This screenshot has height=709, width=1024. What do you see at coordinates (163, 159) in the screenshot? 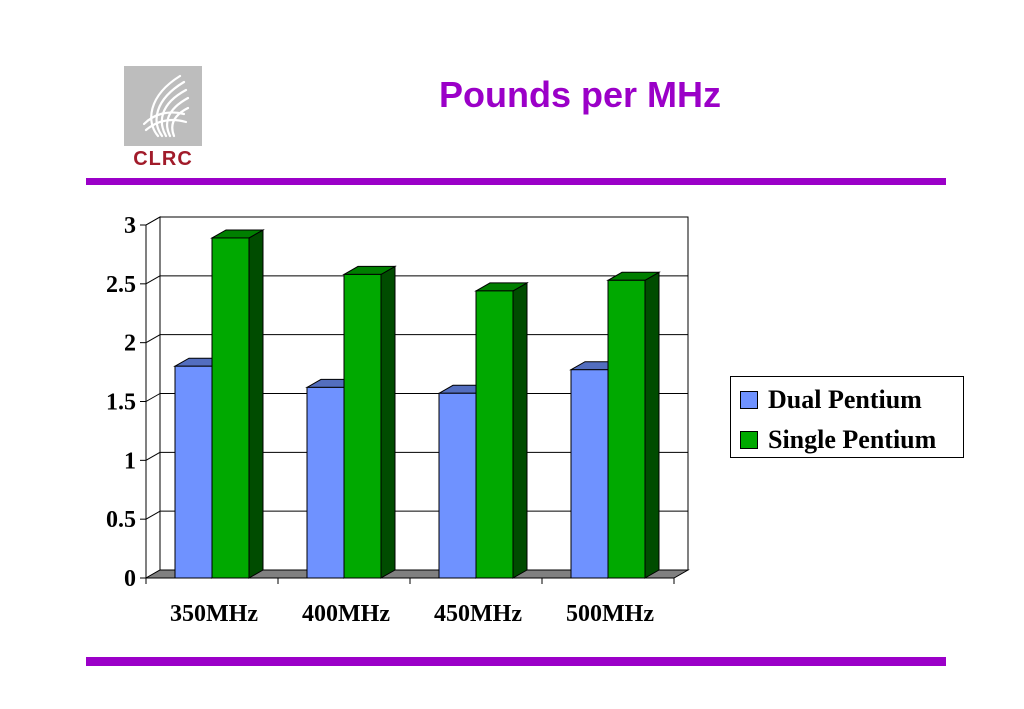
I see `logo-wordmark: CLRC` at bounding box center [163, 159].